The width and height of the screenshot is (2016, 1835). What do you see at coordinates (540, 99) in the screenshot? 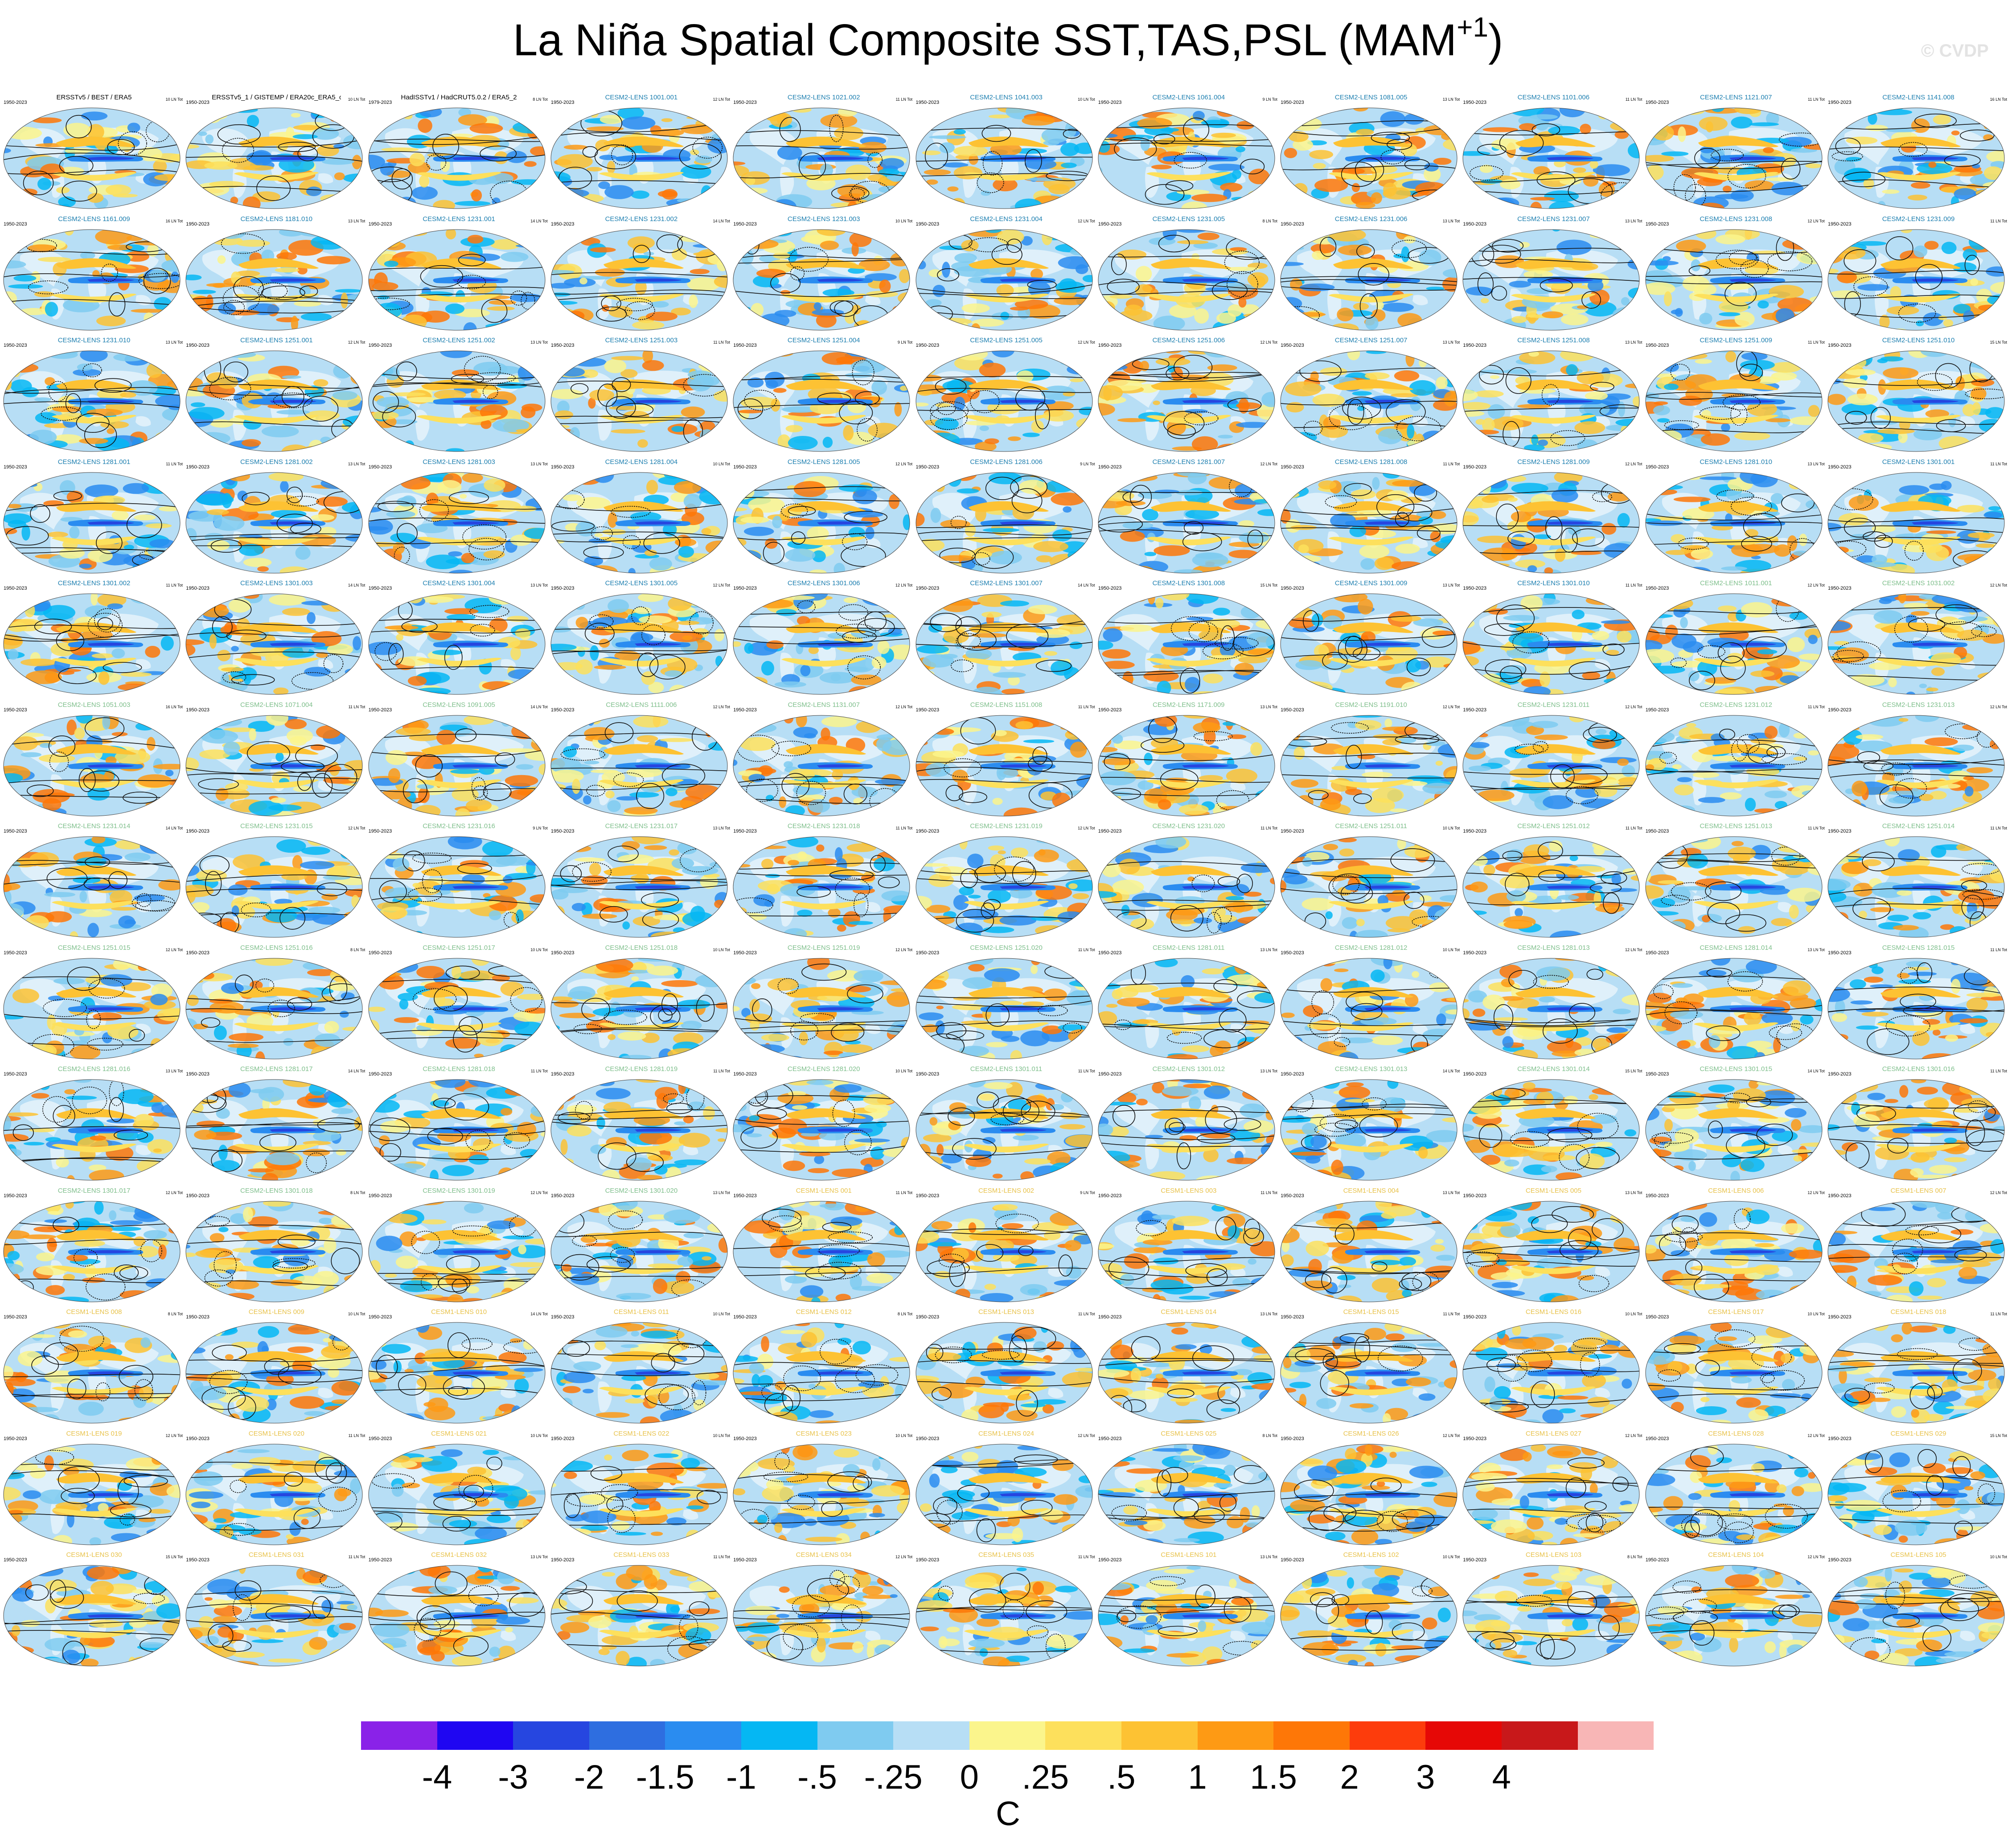
I see `panel-event-count: 8 LN Tot` at bounding box center [540, 99].